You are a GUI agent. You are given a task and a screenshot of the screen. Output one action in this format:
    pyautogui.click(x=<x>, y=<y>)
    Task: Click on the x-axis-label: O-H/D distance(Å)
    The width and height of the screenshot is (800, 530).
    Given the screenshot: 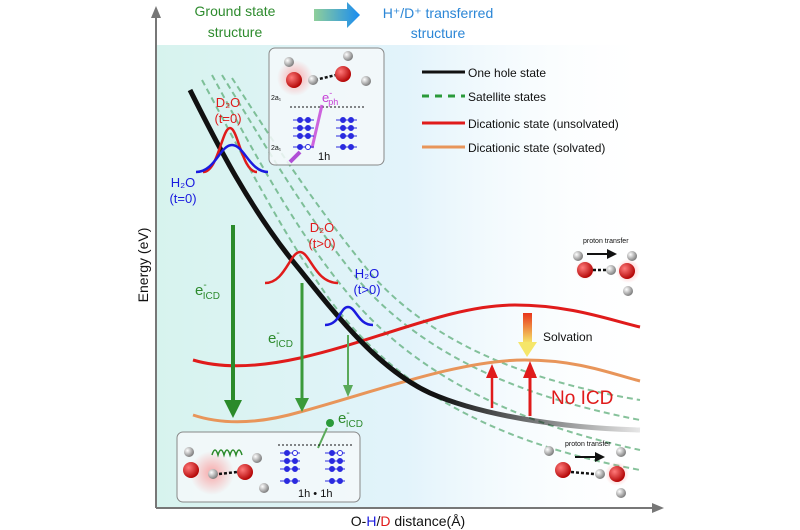 What is the action you would take?
    pyautogui.click(x=408, y=521)
    